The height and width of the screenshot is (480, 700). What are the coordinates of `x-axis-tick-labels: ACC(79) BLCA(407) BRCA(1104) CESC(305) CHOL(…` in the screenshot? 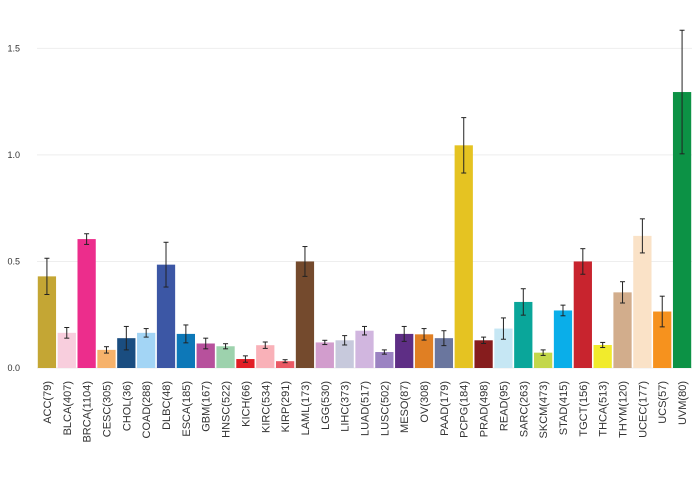 It's located at (365, 412).